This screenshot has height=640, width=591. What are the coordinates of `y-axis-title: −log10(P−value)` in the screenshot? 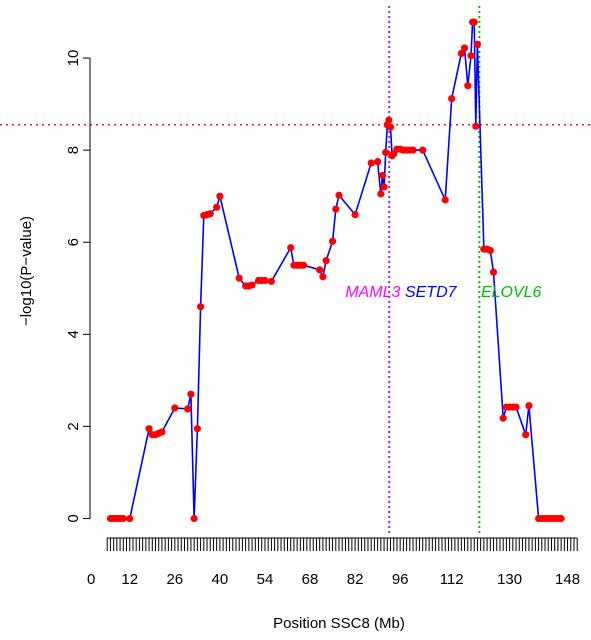 It's located at (26, 271).